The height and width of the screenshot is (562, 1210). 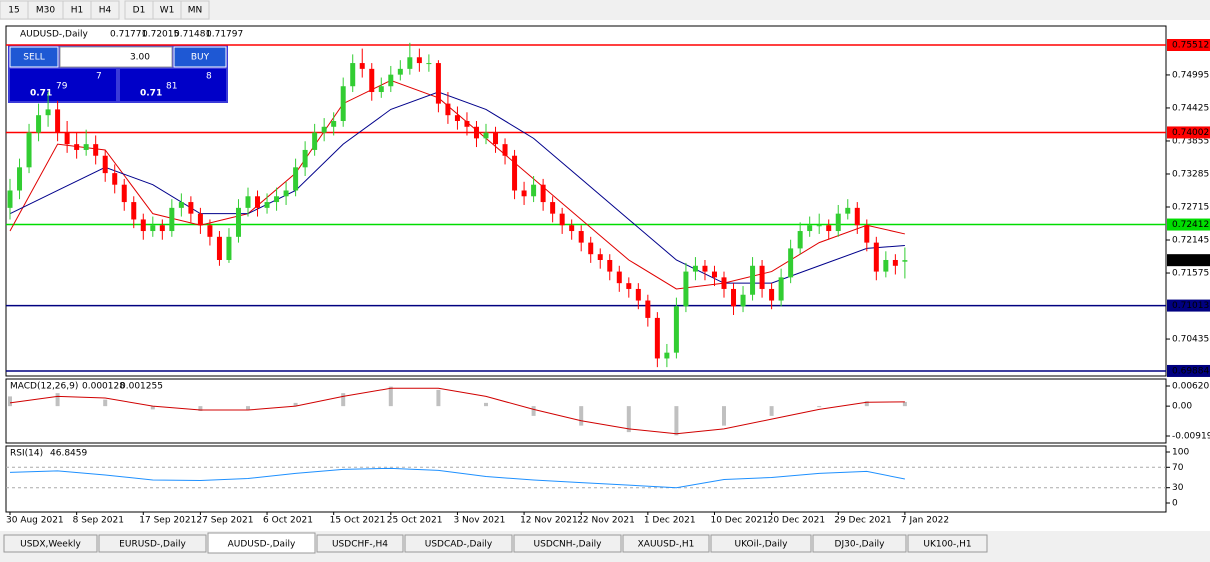 I want to click on current-price: 0.71797, so click(x=1190, y=261).